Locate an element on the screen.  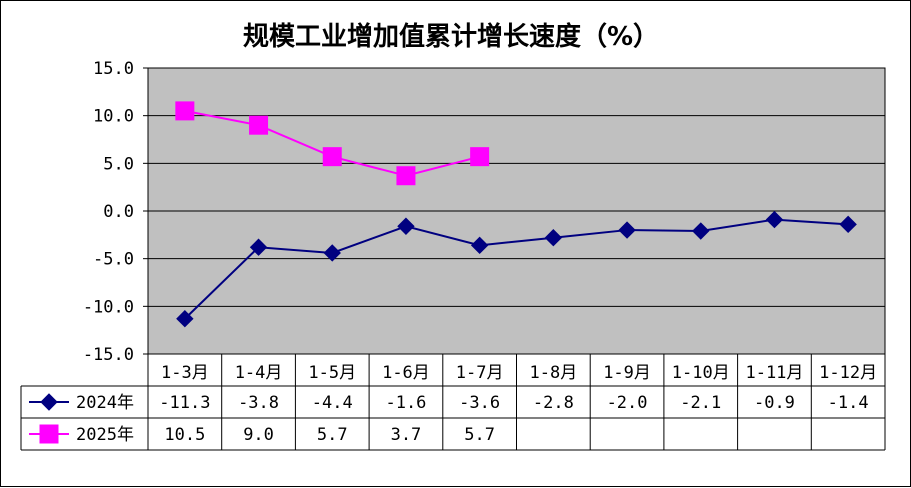
data-label: 10.5 is located at coordinates (184, 435).